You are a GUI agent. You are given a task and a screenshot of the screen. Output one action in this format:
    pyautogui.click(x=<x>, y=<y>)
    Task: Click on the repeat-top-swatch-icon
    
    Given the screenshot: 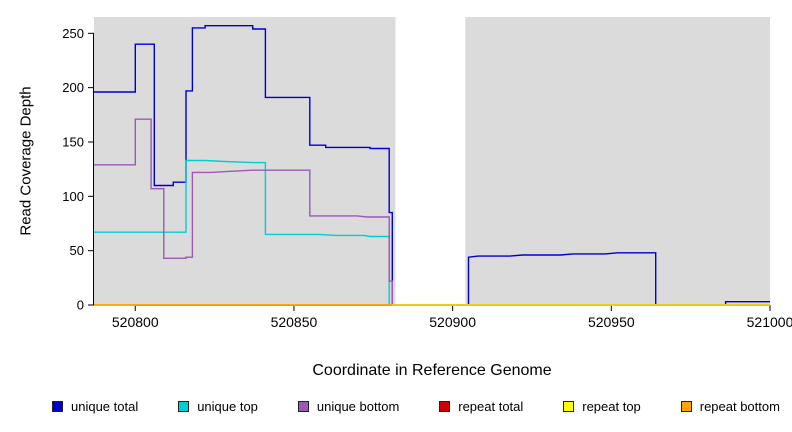 What is the action you would take?
    pyautogui.click(x=569, y=406)
    